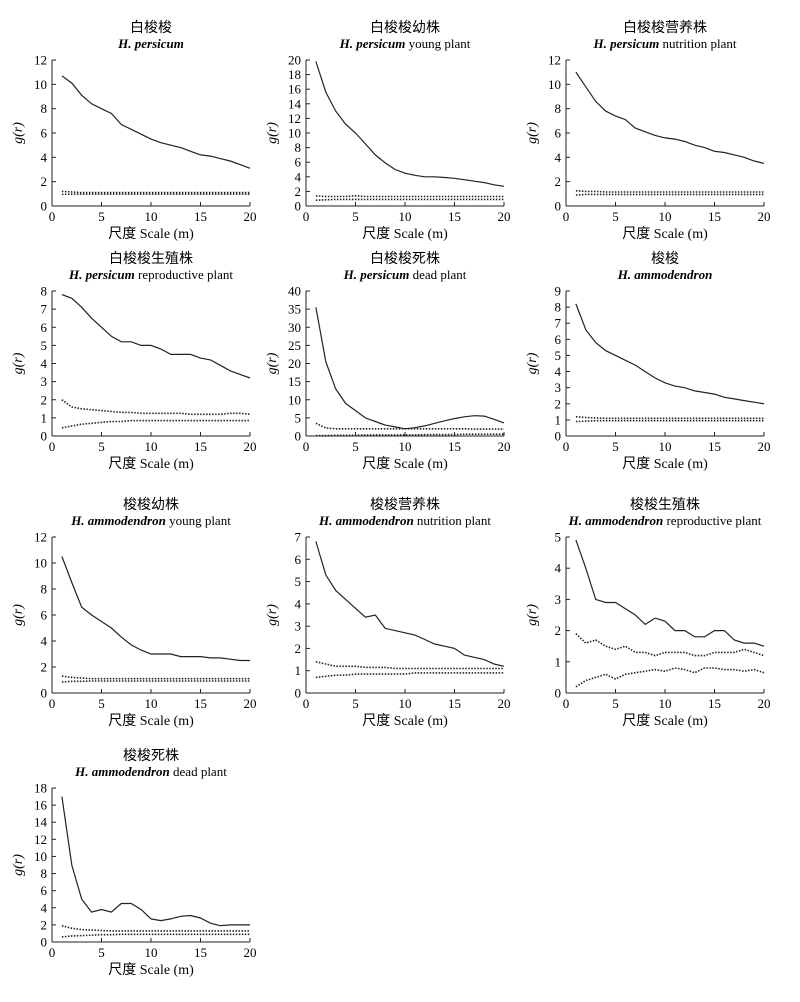  Describe the element at coordinates (151, 258) in the screenshot. I see `chart-title: 白梭梭生殖株` at that location.